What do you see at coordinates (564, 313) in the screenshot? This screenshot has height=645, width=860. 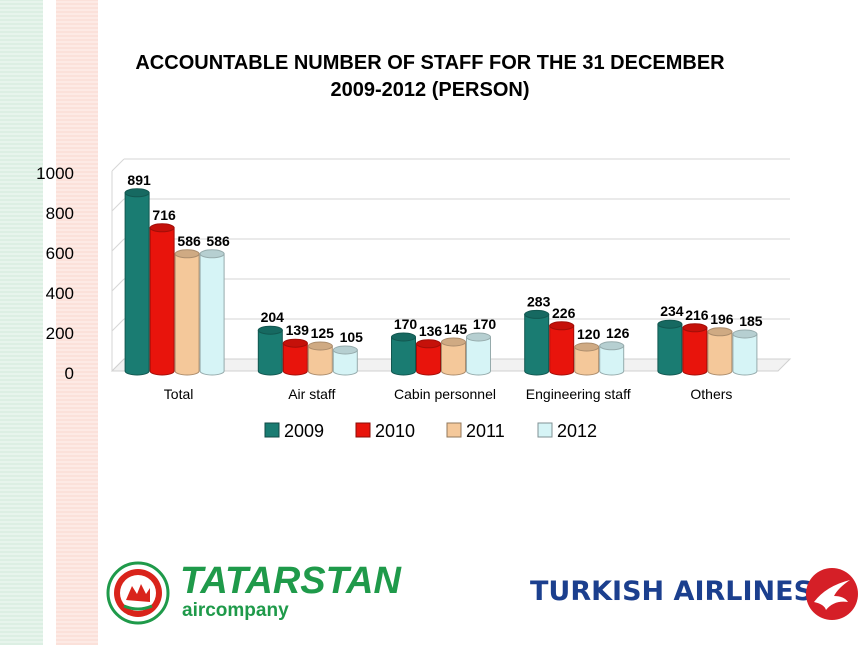 I see `data-label: 226` at bounding box center [564, 313].